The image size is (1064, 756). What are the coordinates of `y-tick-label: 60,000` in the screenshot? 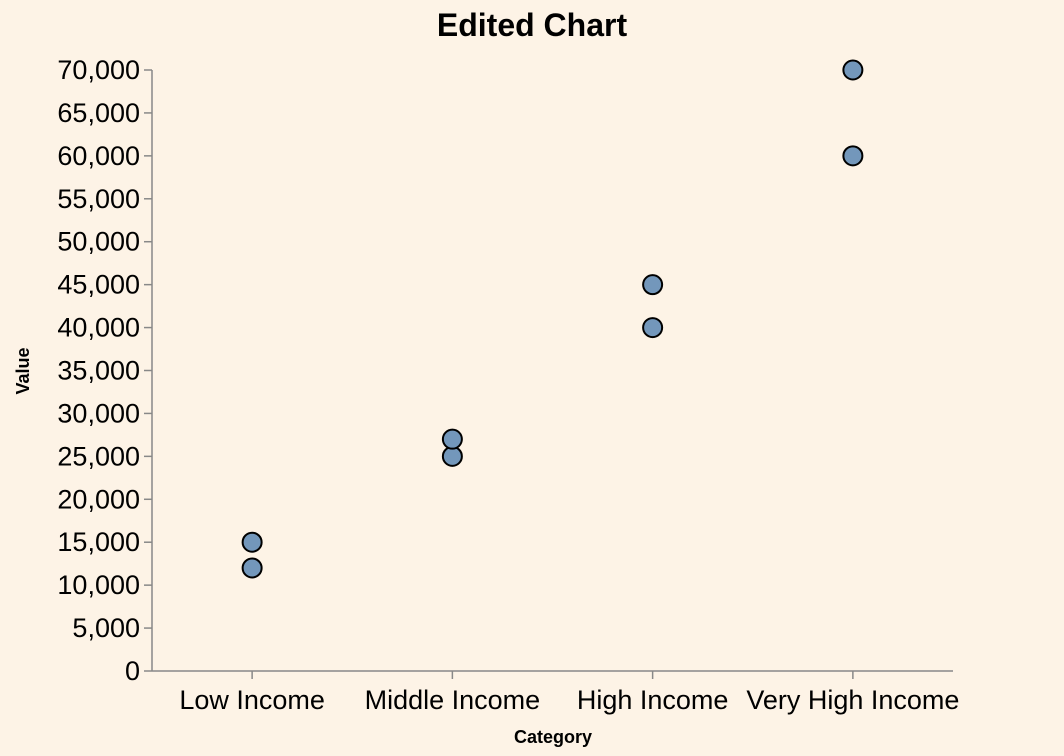 It's located at (98, 156).